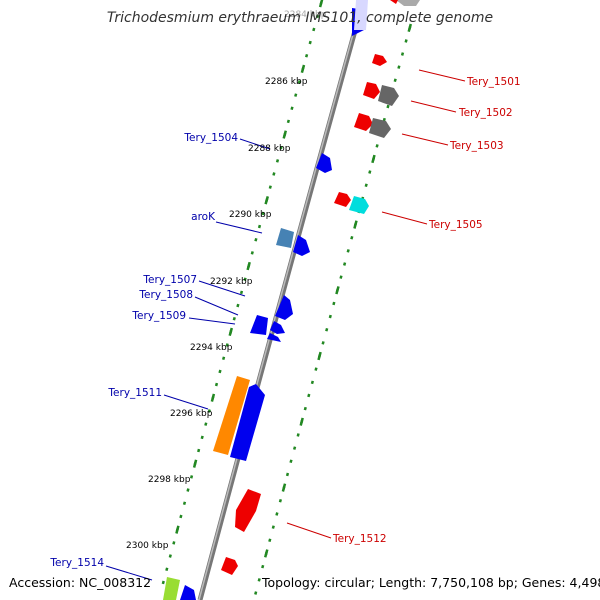 The height and width of the screenshot is (600, 600). Describe the element at coordinates (229, 566) in the screenshot. I see `gene-shape-small-red` at that location.